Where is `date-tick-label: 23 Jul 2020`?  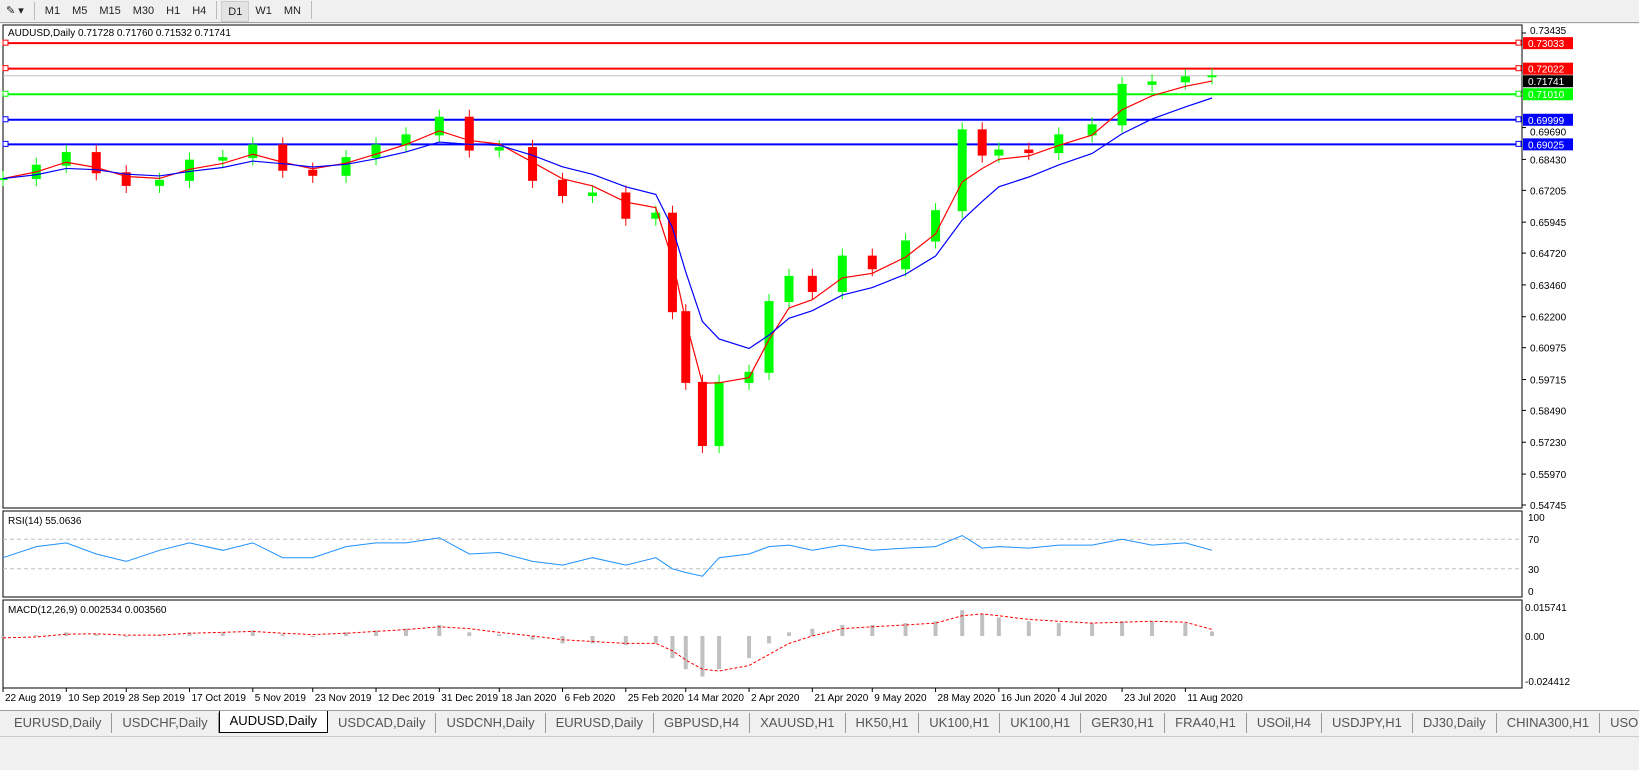
date-tick-label: 23 Jul 2020 is located at coordinates (1150, 698).